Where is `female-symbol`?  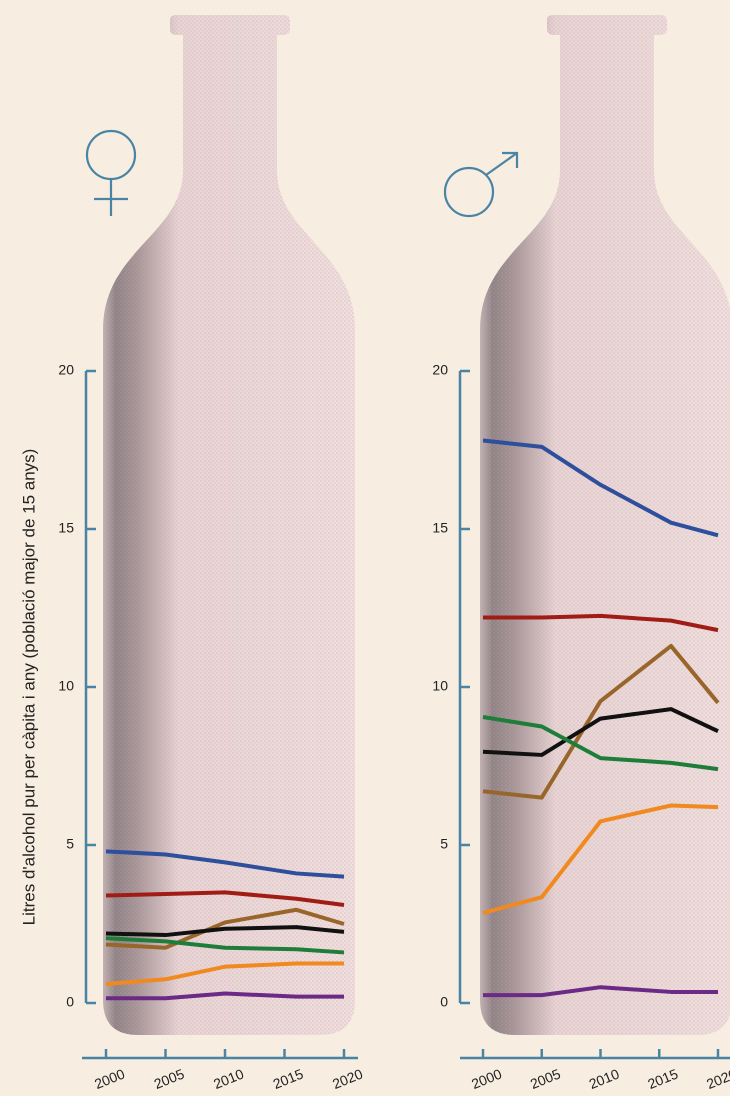 female-symbol is located at coordinates (111, 172).